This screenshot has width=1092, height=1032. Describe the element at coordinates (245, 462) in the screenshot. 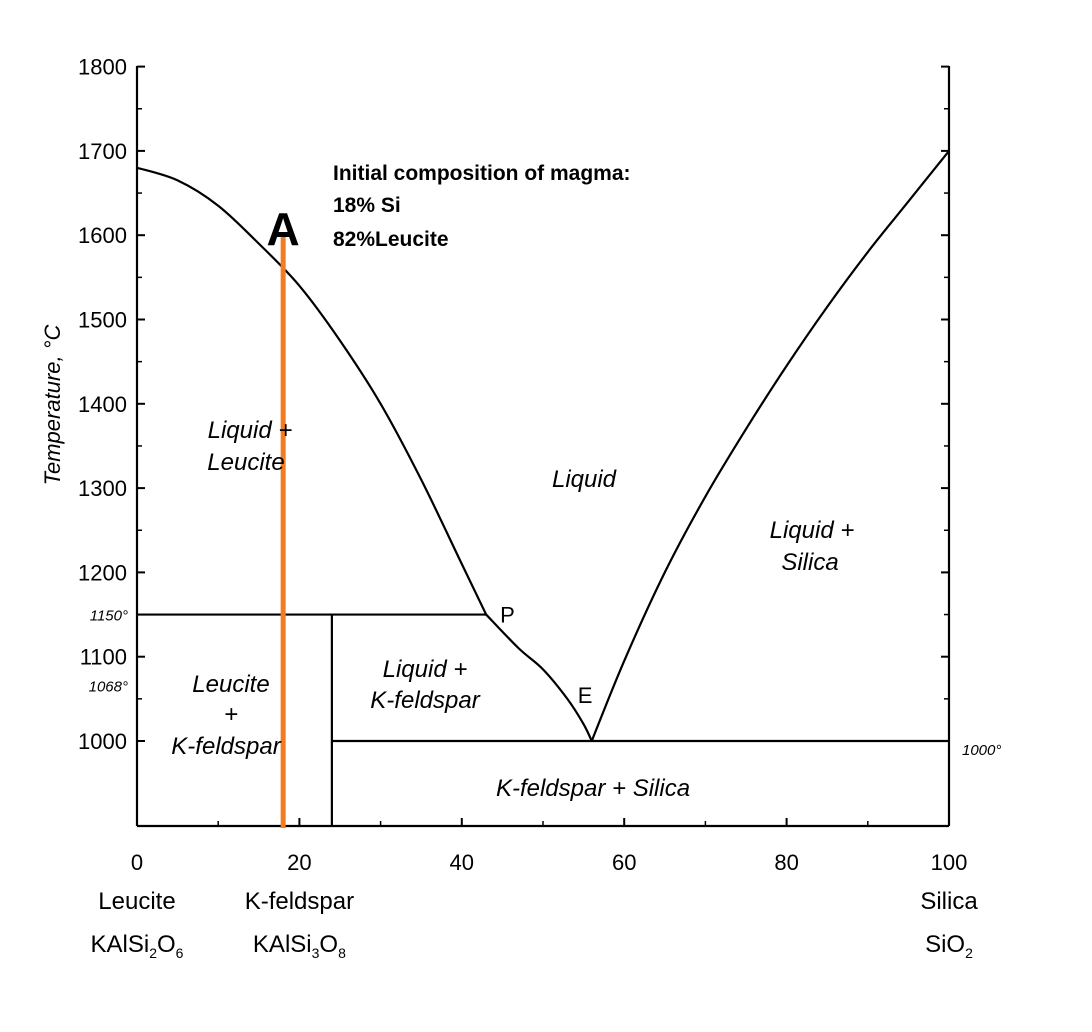

I see `region-liquid-leucite-line2: Leucite` at that location.